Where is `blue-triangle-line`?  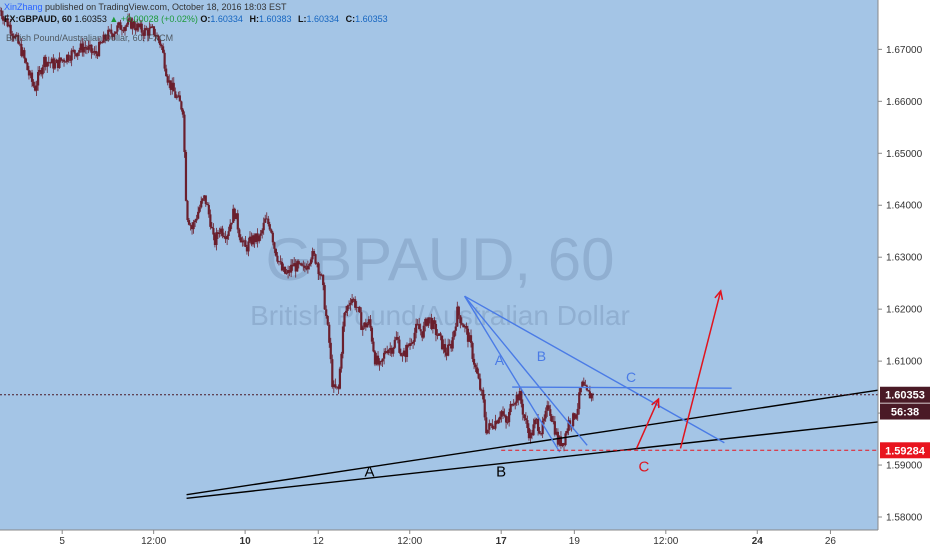 blue-triangle-line is located at coordinates (526, 370).